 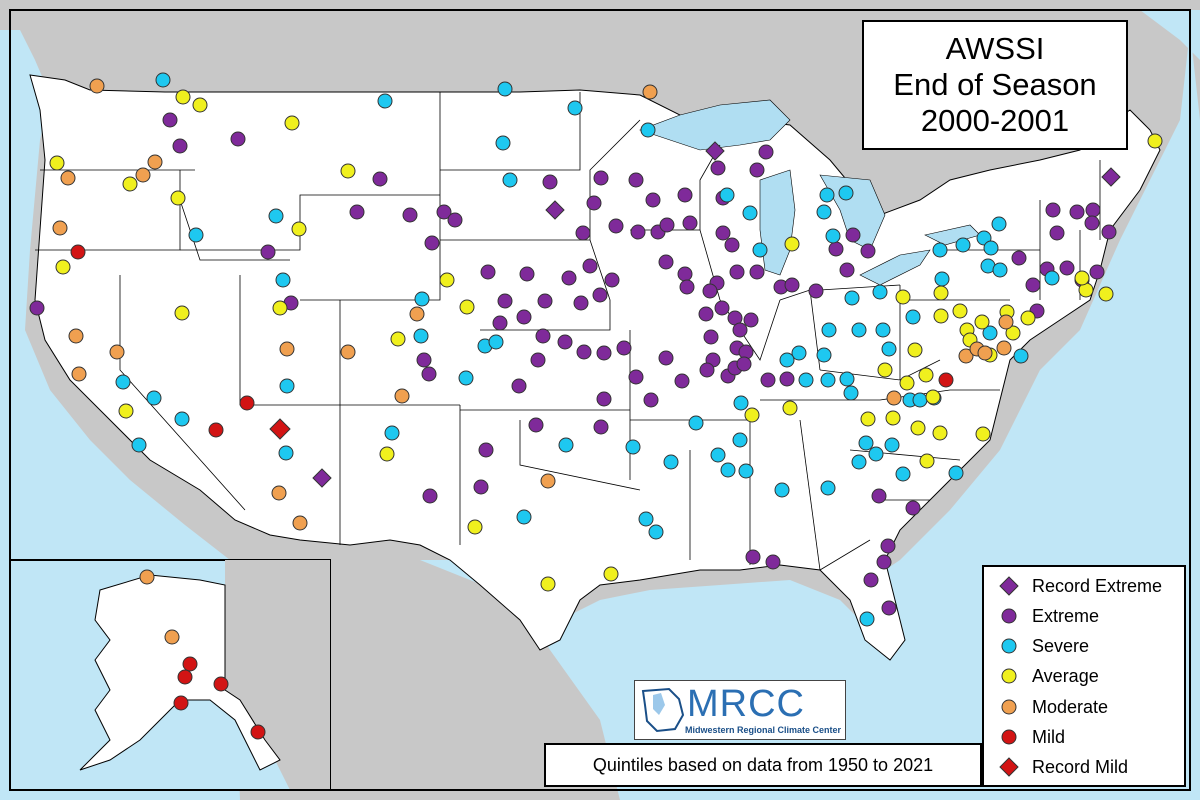 I want to click on legend-label: Severe, so click(x=1061, y=646).